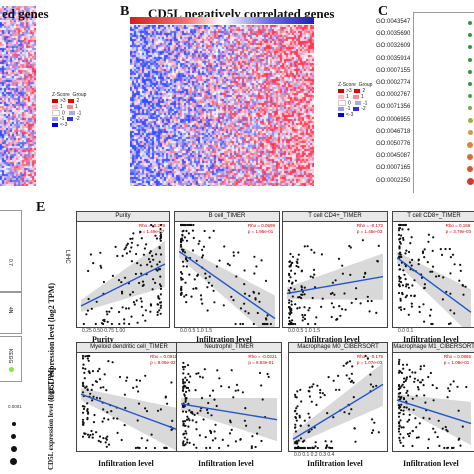  Describe the element at coordinates (347, 85) in the screenshot. I see `legend-zscore-label: Z-Score` at that location.